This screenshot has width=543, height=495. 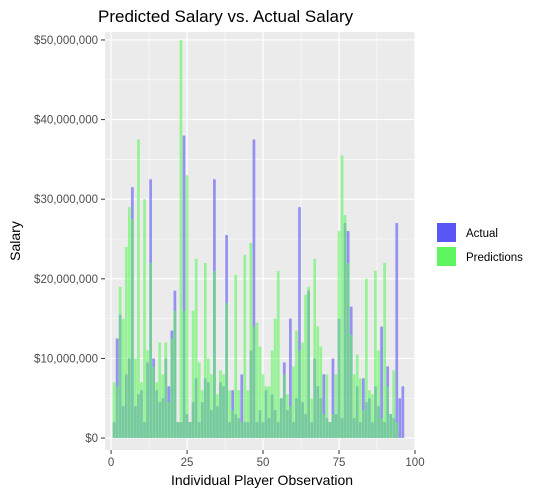 I want to click on chart-title: Predicted Salary vs. Actual Salary, so click(x=226, y=16).